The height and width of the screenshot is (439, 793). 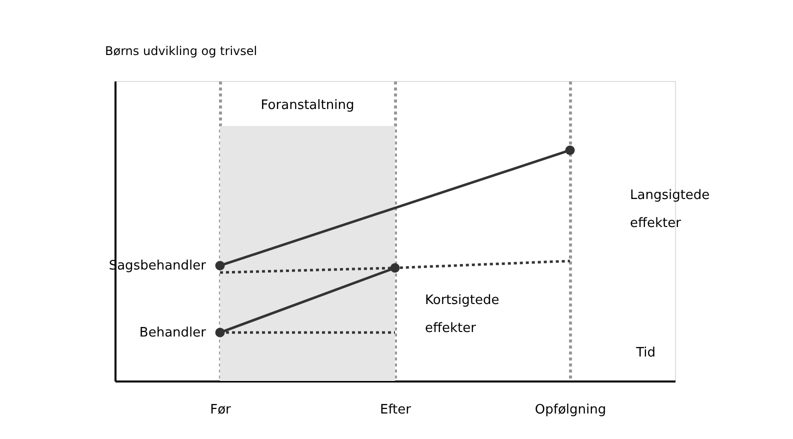 I want to click on band-label: Foranstaltning, so click(x=307, y=105).